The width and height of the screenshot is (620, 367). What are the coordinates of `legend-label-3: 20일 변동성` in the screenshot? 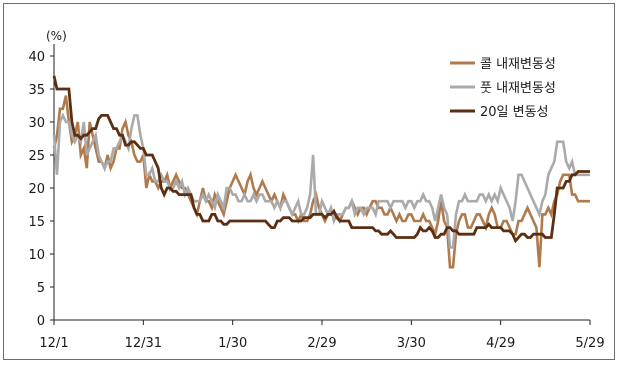 It's located at (514, 112).